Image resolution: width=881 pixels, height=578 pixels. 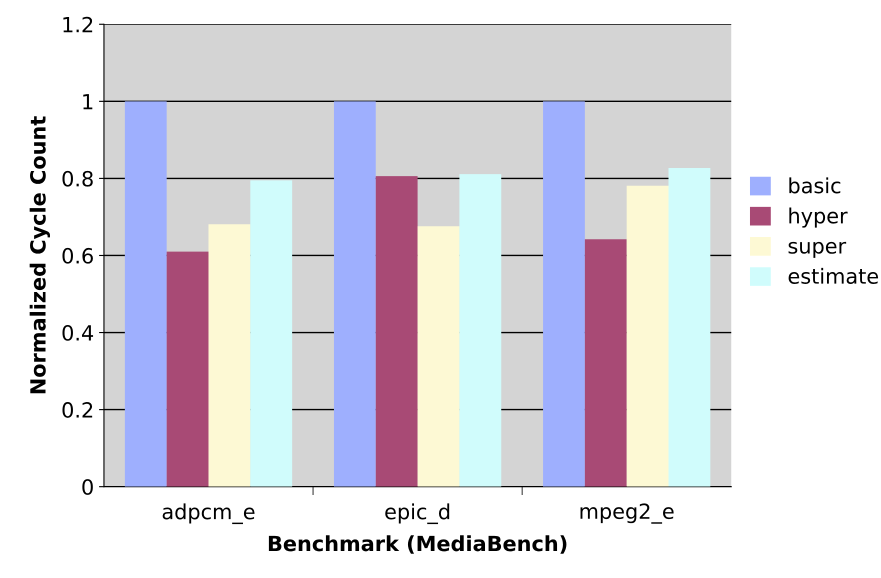 I want to click on y-tick-label: 0, so click(x=87, y=487).